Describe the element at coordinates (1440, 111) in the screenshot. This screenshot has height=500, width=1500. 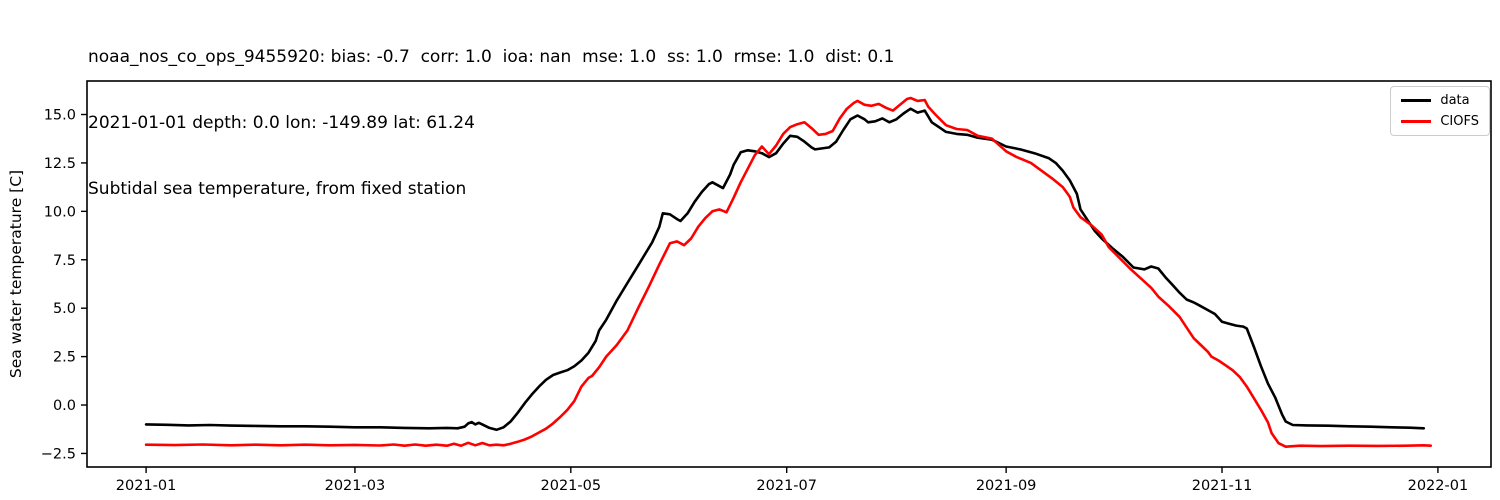
I see `legend: data CIOFS` at that location.